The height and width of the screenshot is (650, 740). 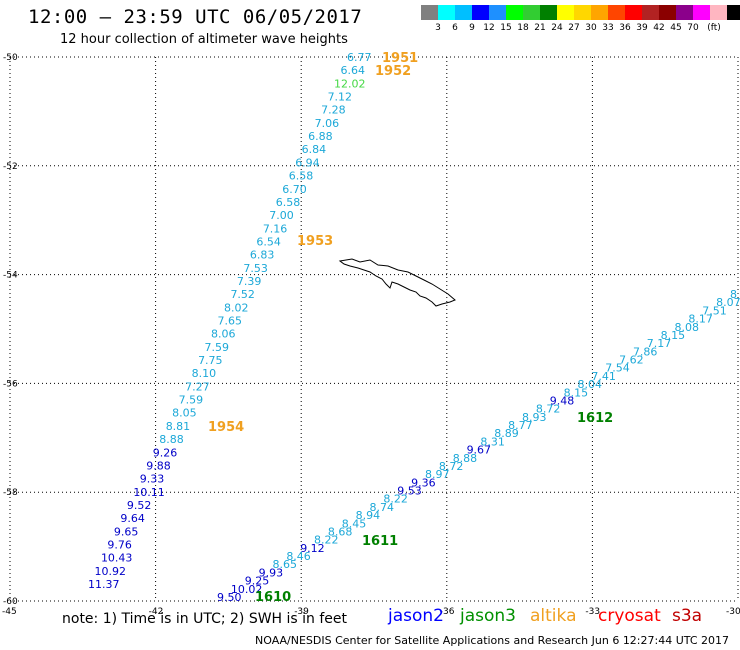 What do you see at coordinates (139, 505) in the screenshot?
I see `swh-value-label: 9.52` at bounding box center [139, 505].